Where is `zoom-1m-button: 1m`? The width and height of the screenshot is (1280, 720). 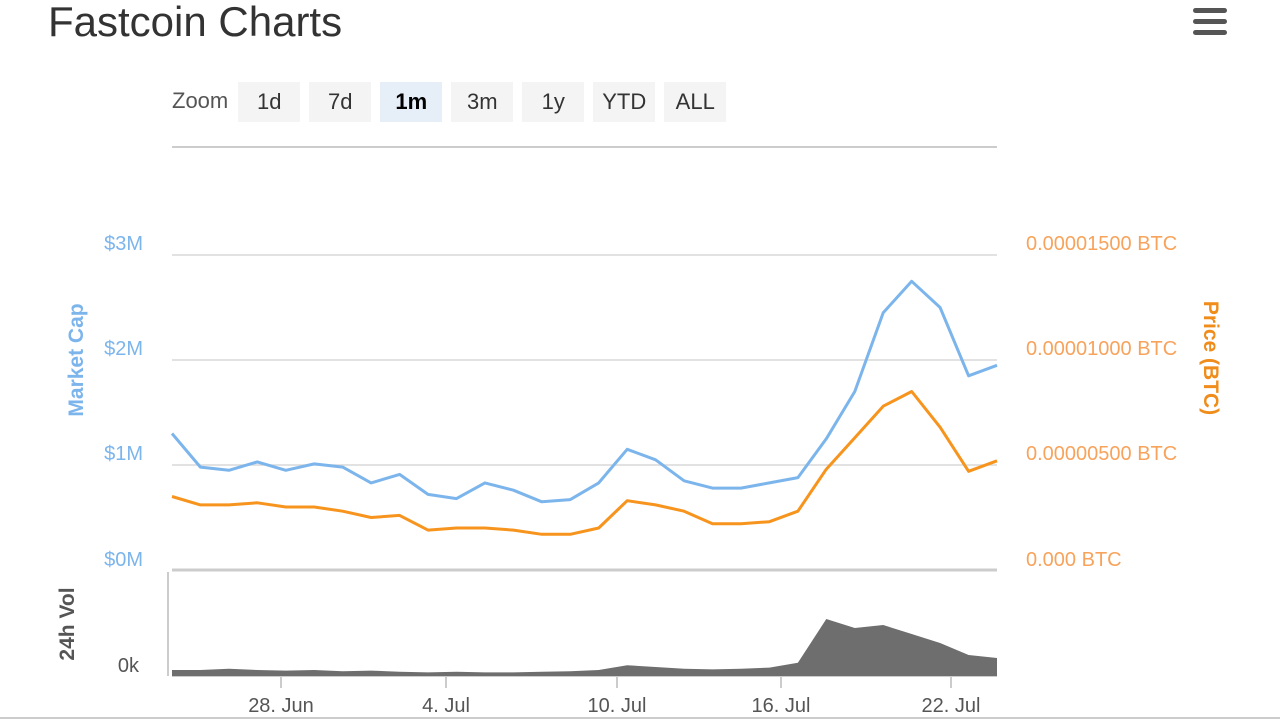
zoom-1m-button: 1m is located at coordinates (411, 102).